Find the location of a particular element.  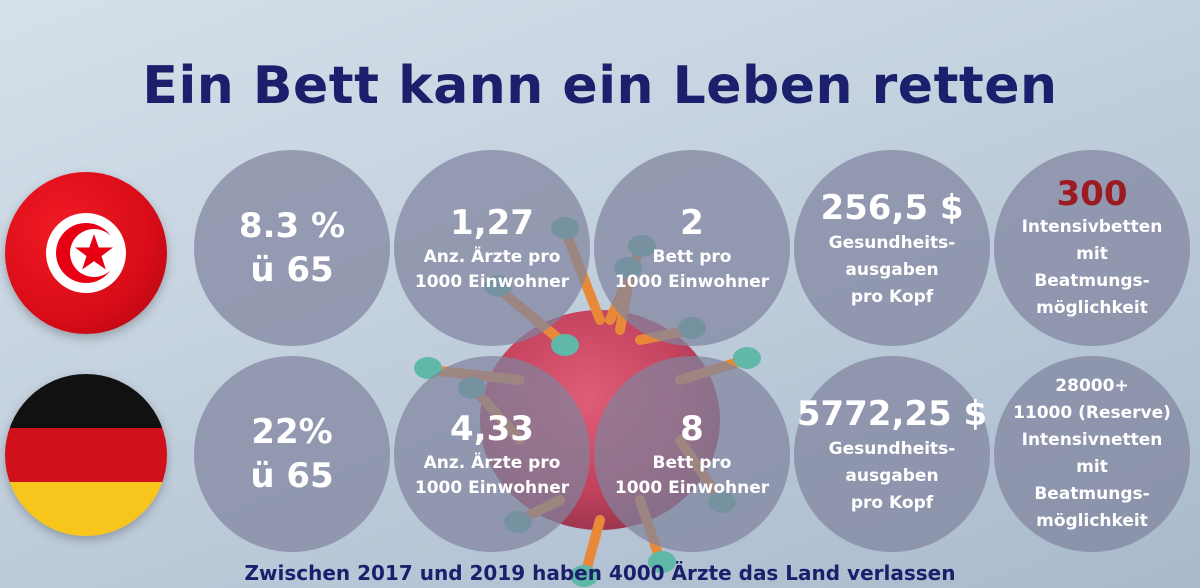

stat-value: 8 is located at coordinates (692, 429).